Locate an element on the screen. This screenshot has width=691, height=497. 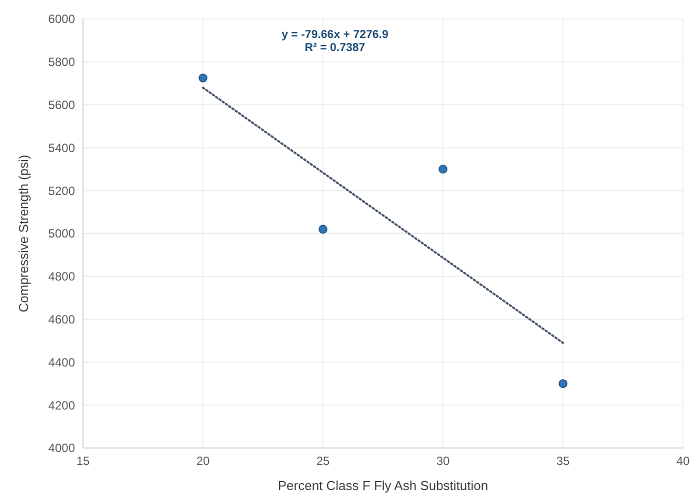
annotation: R² = 0.7387 is located at coordinates (335, 48).